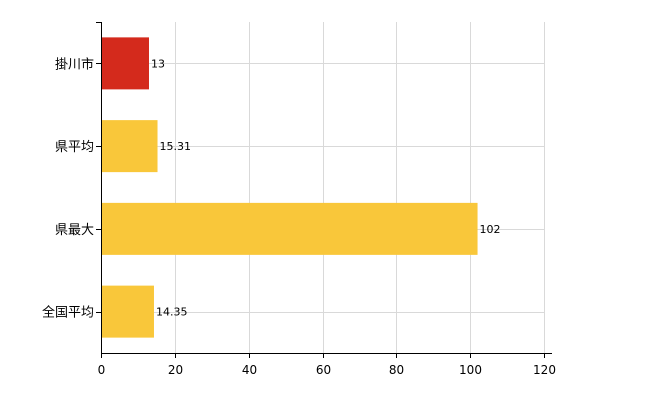 The image size is (650, 404). What do you see at coordinates (74, 230) in the screenshot?
I see `y-tick-label-2: 県最大` at bounding box center [74, 230].